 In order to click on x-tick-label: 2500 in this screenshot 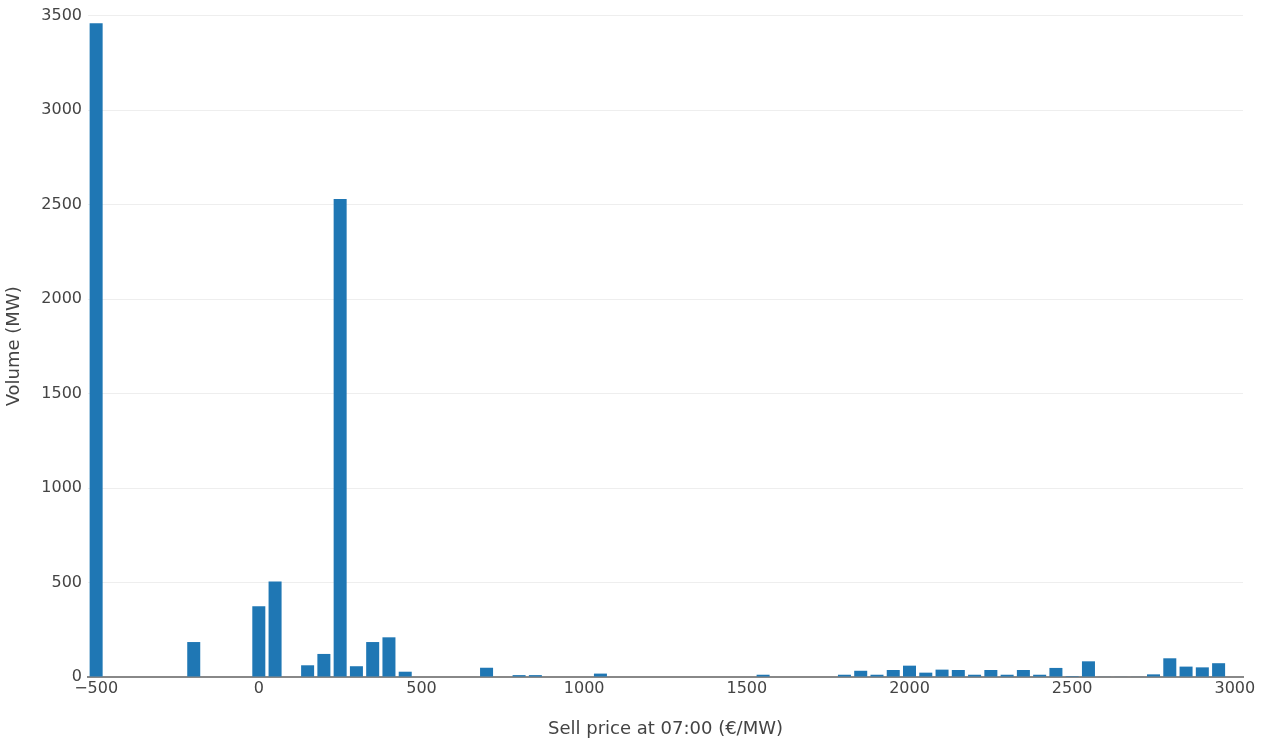, I will do `click(1072, 687)`.